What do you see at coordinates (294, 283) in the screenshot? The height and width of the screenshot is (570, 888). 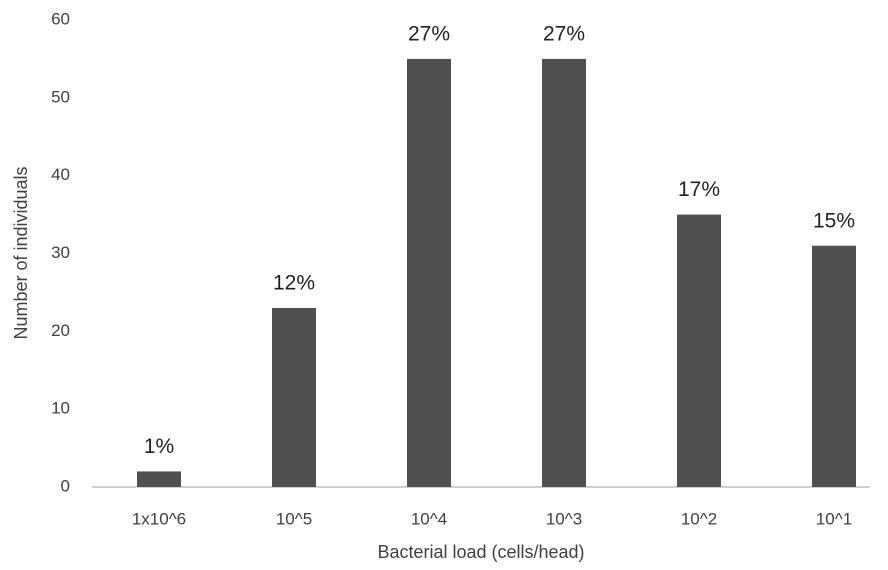 I see `value-label: 12%` at bounding box center [294, 283].